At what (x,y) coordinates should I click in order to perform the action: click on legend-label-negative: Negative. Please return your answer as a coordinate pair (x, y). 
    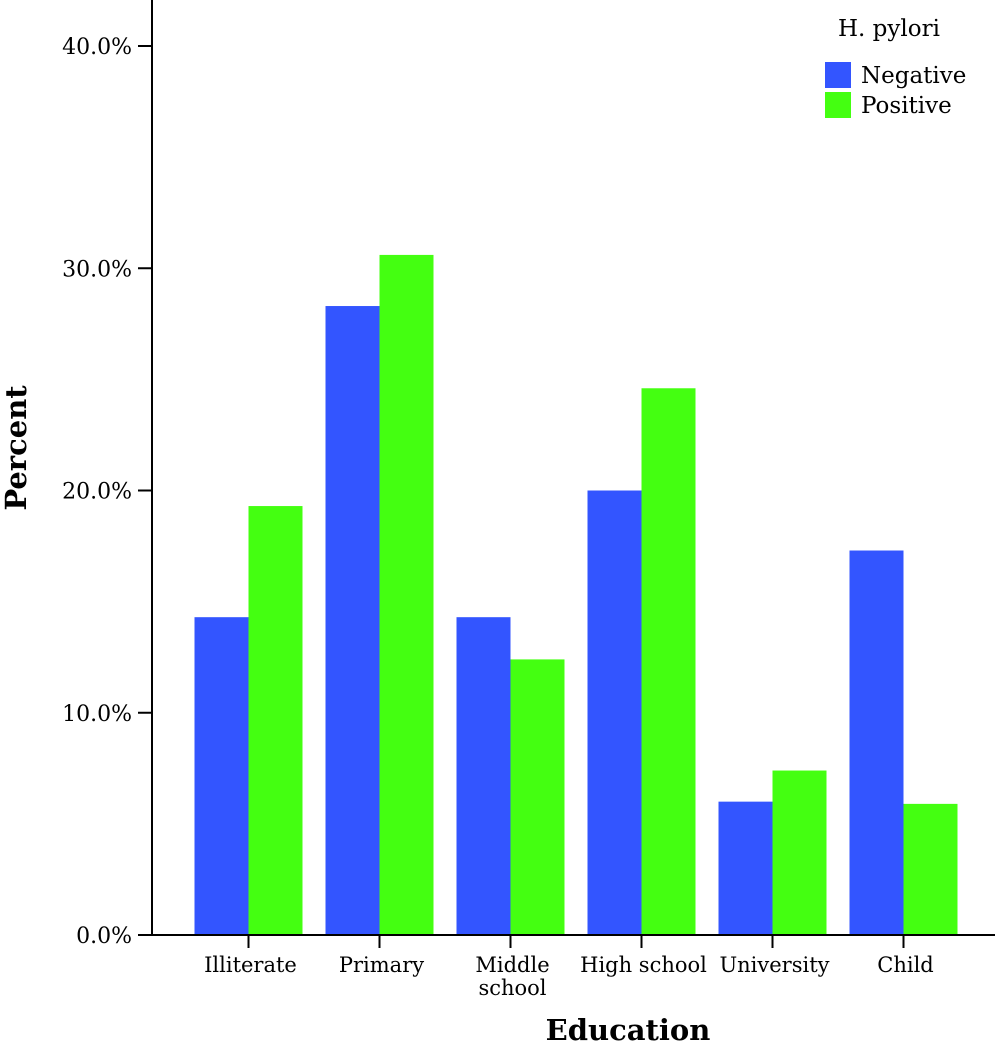
    Looking at the image, I should click on (913, 76).